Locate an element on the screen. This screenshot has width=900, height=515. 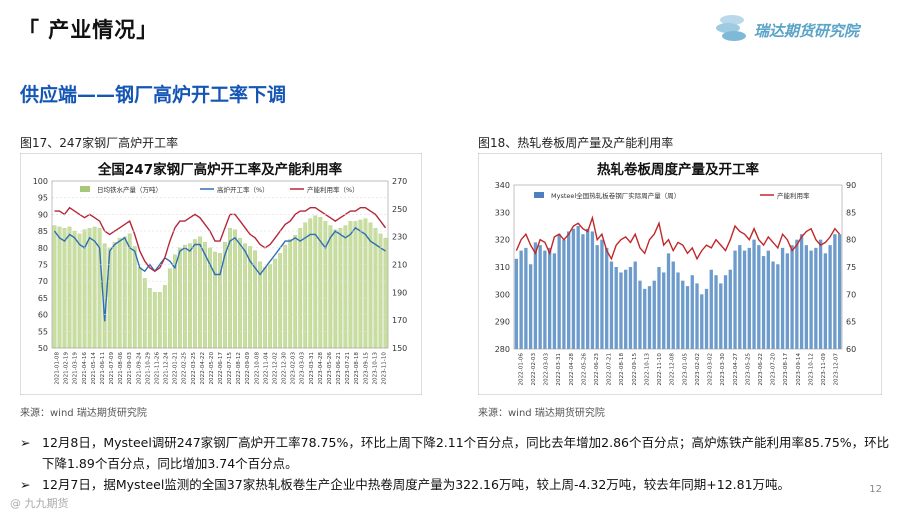
x-tick-label: 2023-11-09 is located at coordinates (824, 369).